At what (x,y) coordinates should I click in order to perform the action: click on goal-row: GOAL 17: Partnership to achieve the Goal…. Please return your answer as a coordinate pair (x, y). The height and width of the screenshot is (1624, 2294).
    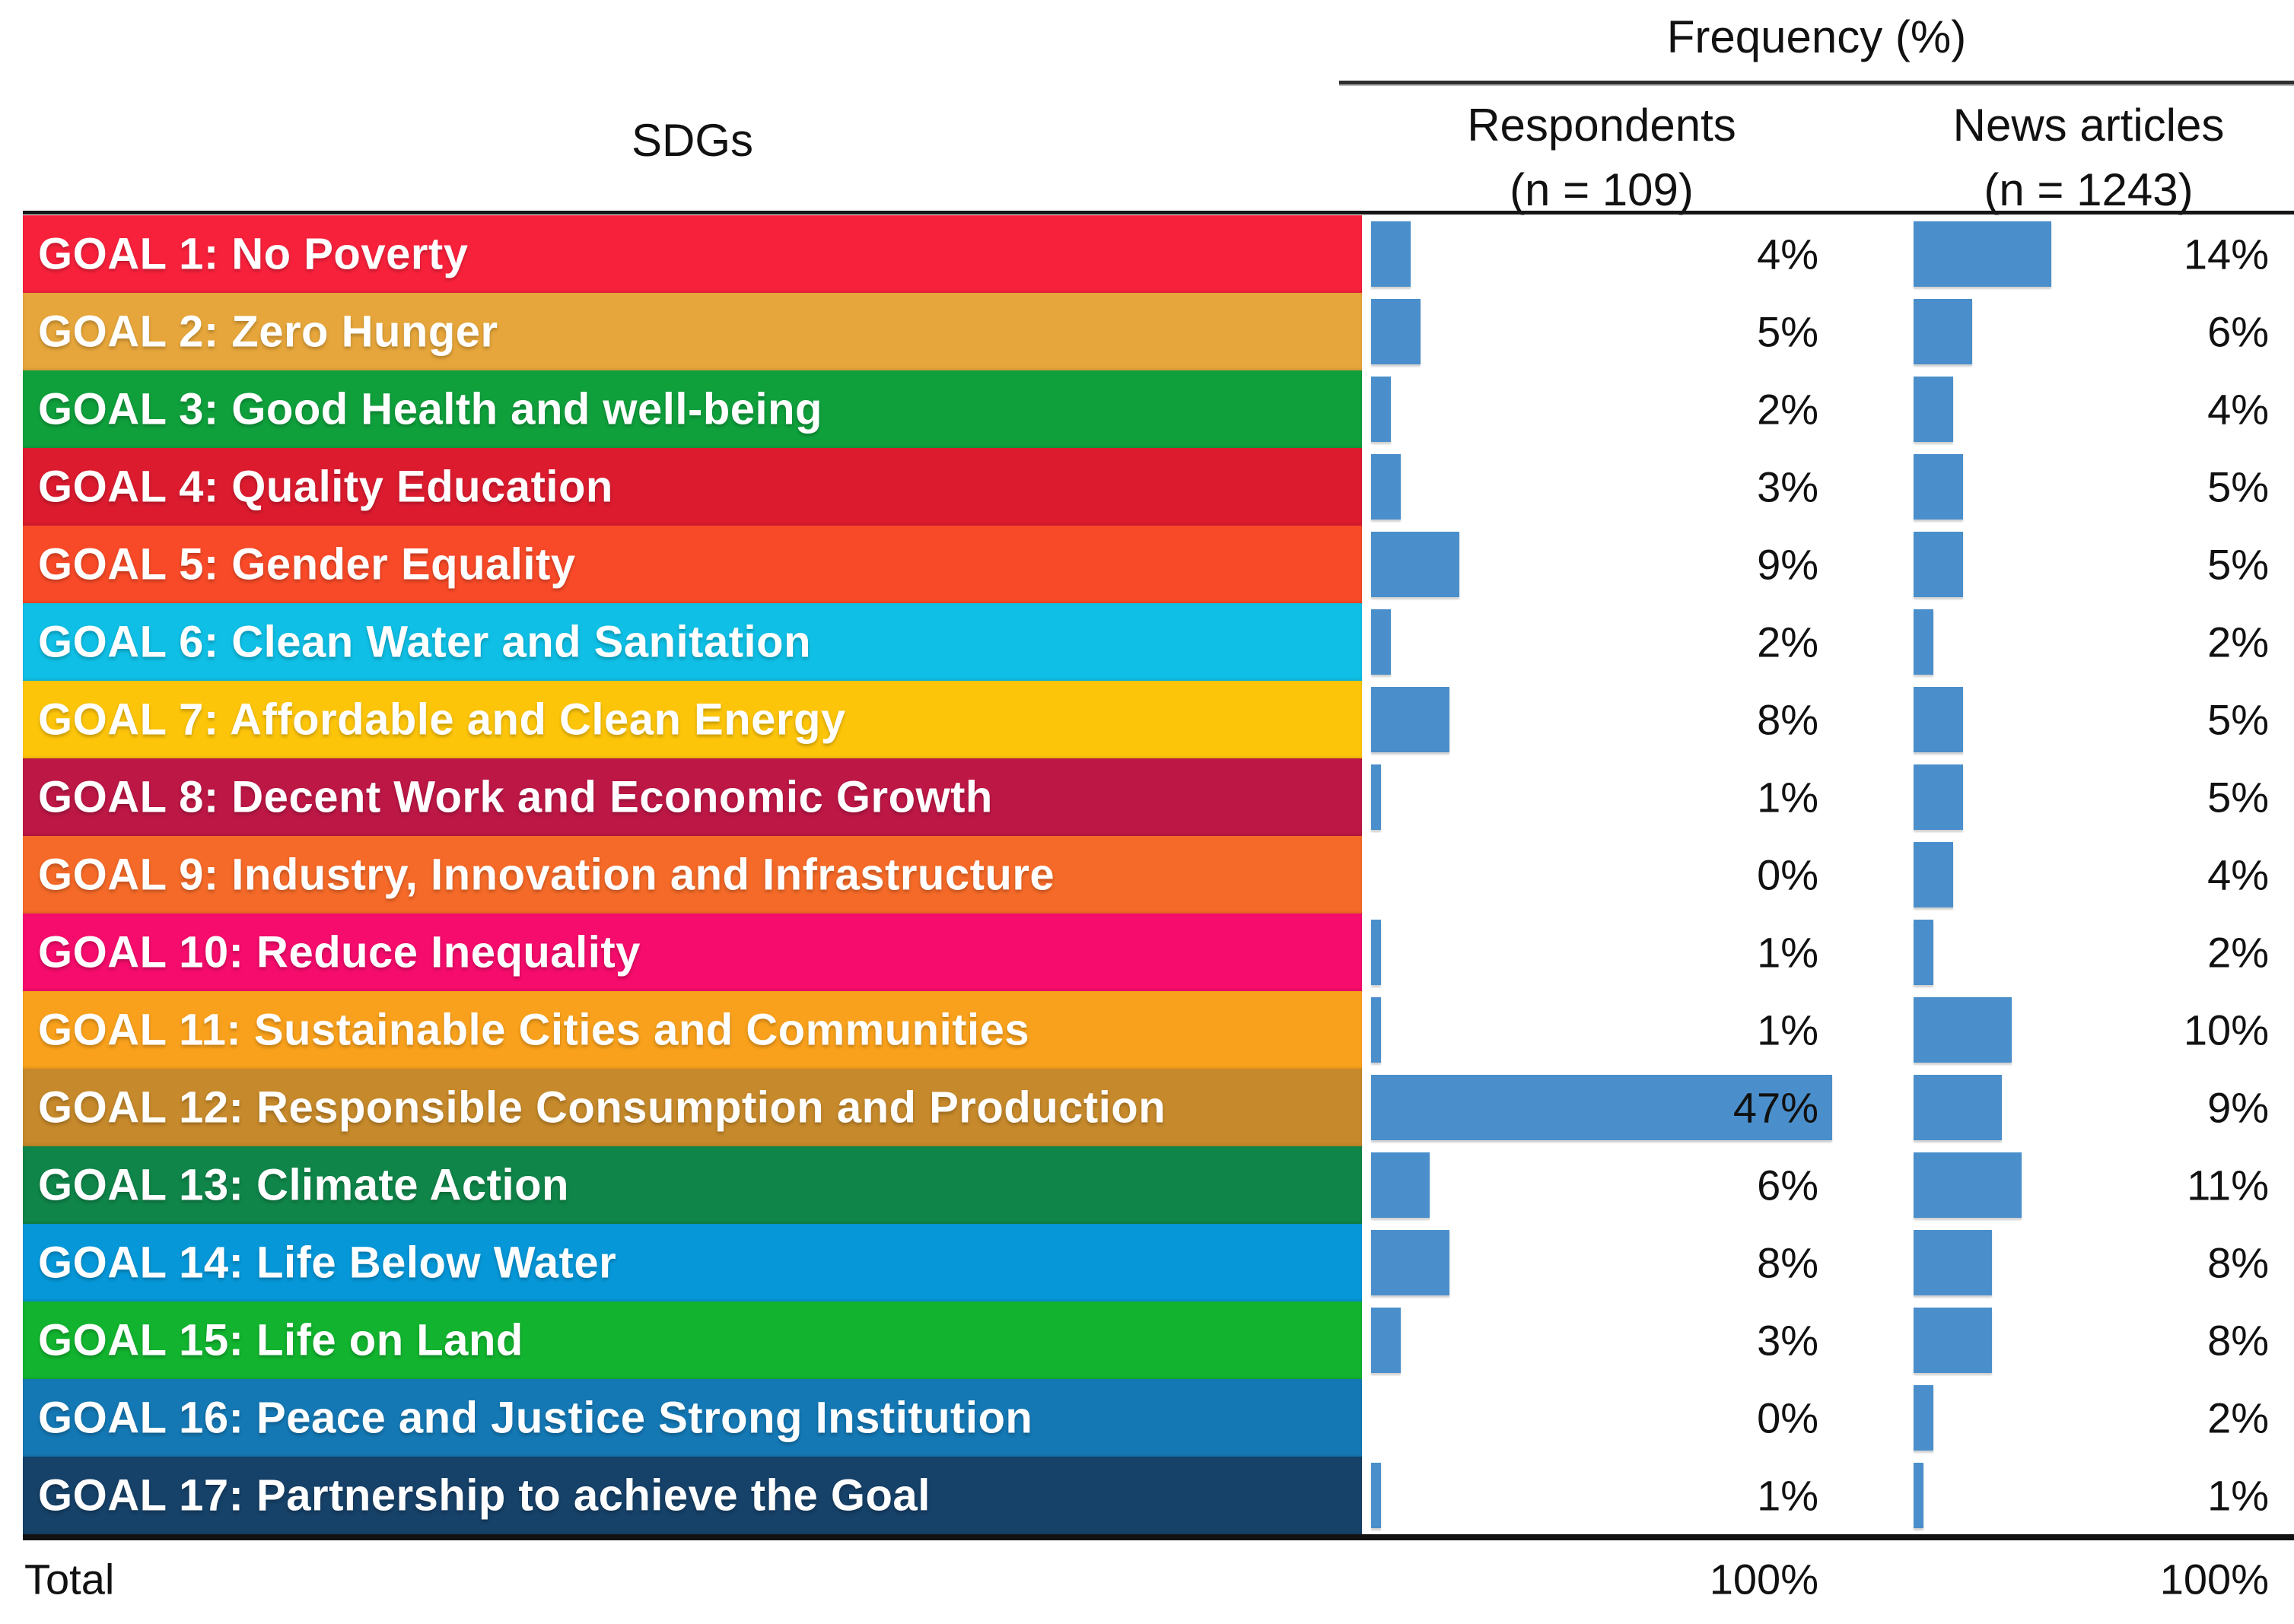
    Looking at the image, I should click on (1147, 1495).